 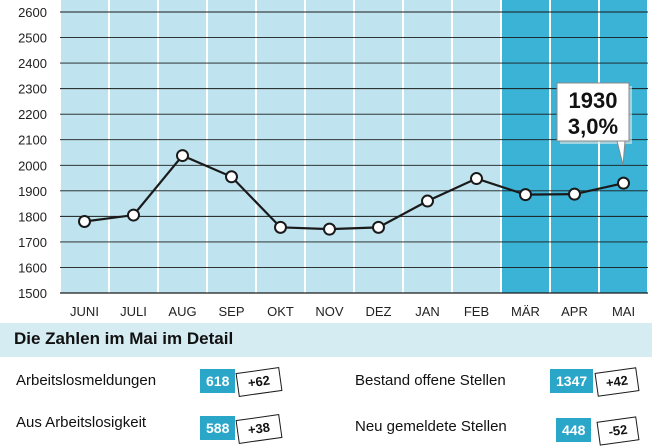 What do you see at coordinates (259, 382) in the screenshot?
I see `delta-arbeitslosmeldungen: +62` at bounding box center [259, 382].